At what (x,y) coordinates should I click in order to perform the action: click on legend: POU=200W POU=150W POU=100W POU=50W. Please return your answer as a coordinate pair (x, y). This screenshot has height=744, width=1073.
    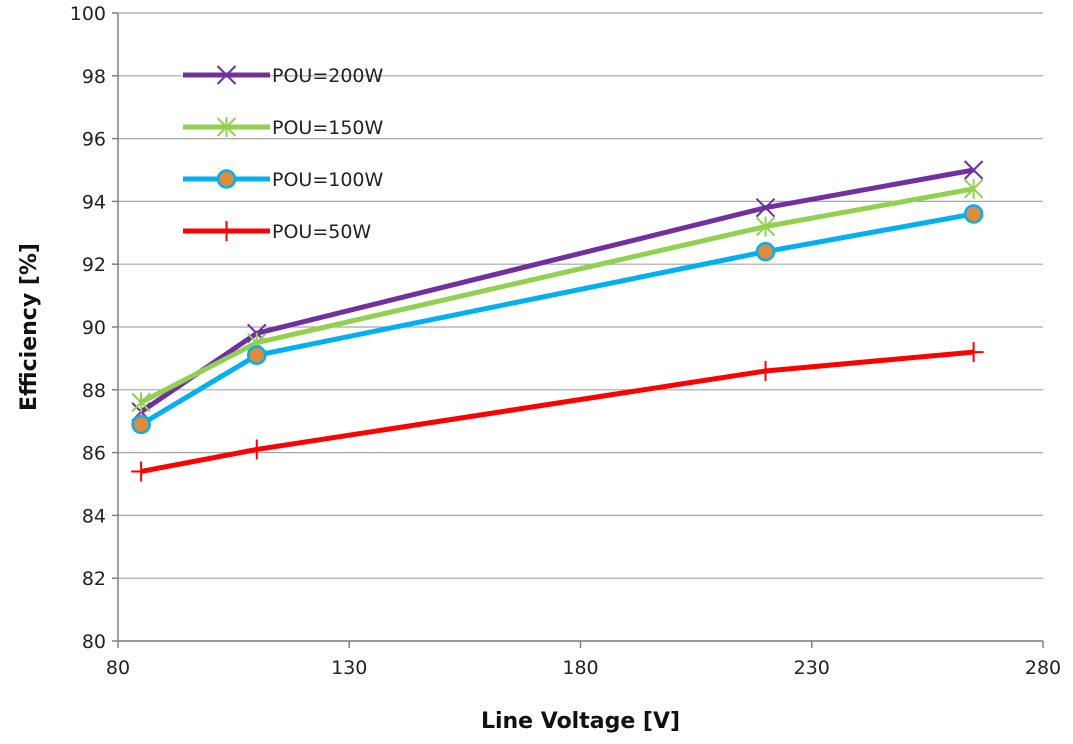
    Looking at the image, I should click on (283, 154).